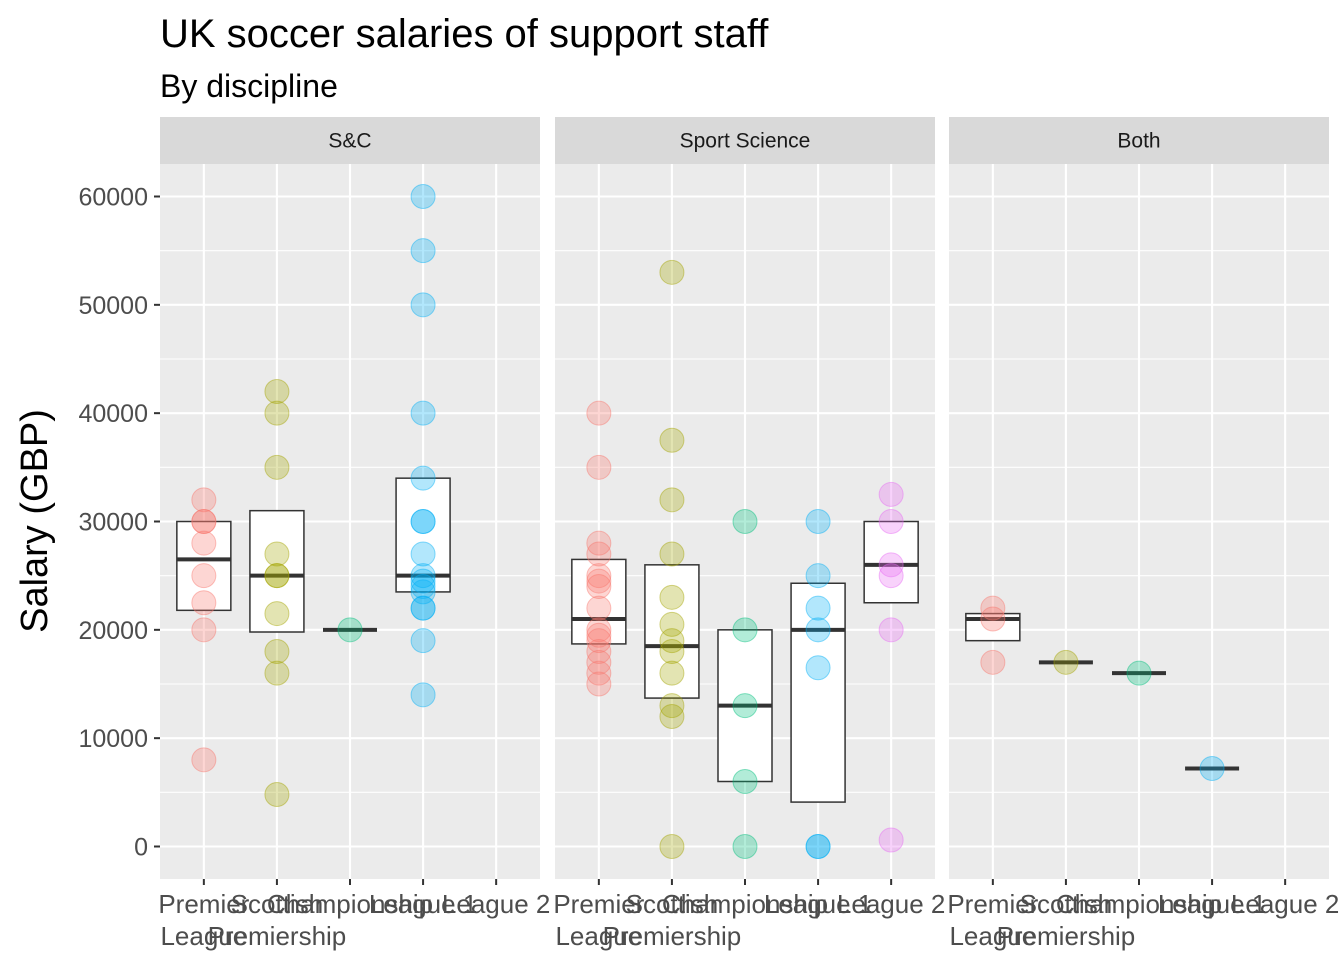 The width and height of the screenshot is (1344, 960). What do you see at coordinates (1066, 904) in the screenshot?
I see `x-tick-label-line: Scottish` at bounding box center [1066, 904].